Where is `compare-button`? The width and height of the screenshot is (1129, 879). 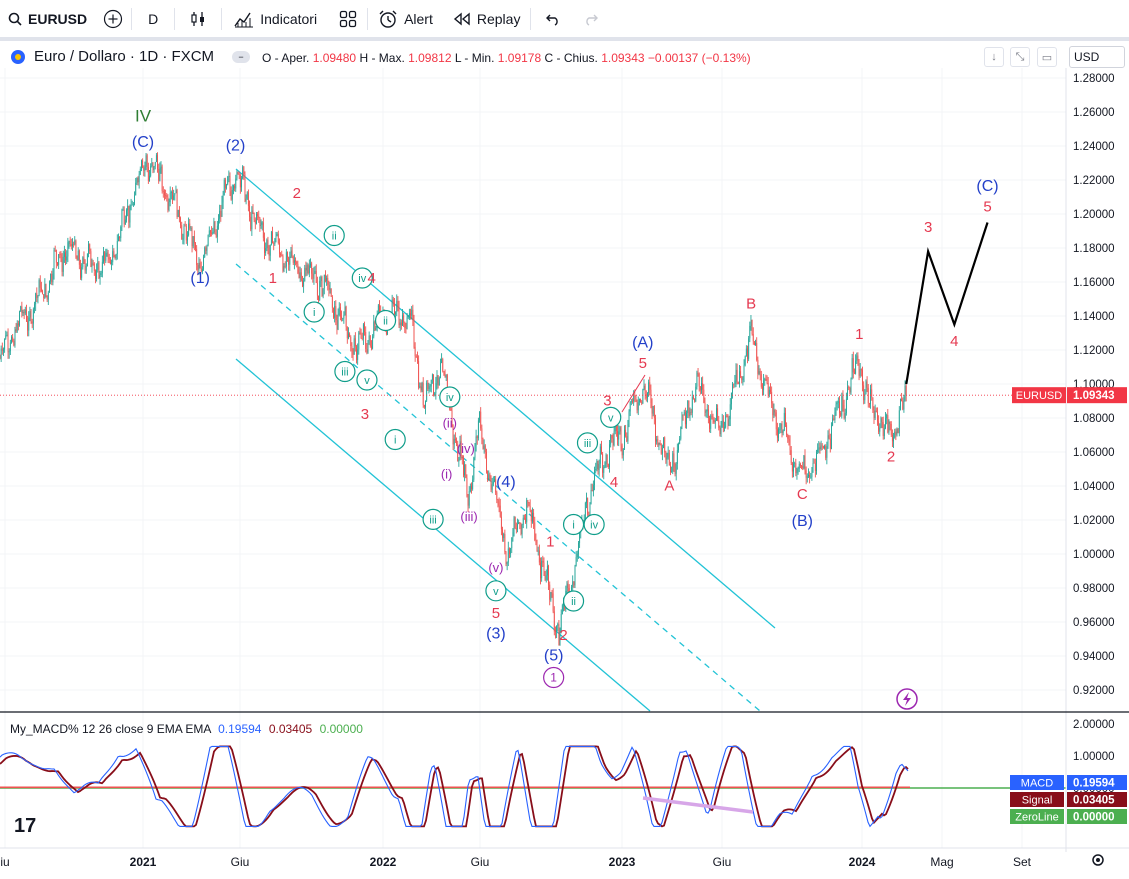
compare-button is located at coordinates (113, 18).